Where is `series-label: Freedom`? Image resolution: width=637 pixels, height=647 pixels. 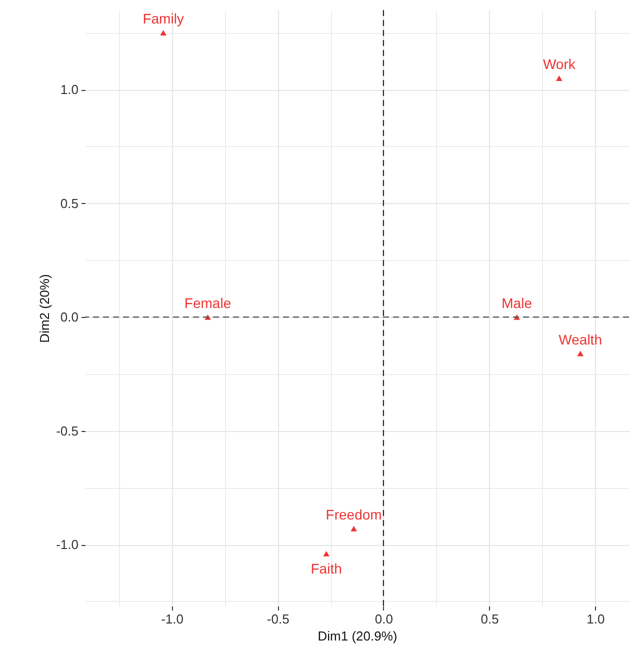
series-label: Freedom is located at coordinates (354, 514).